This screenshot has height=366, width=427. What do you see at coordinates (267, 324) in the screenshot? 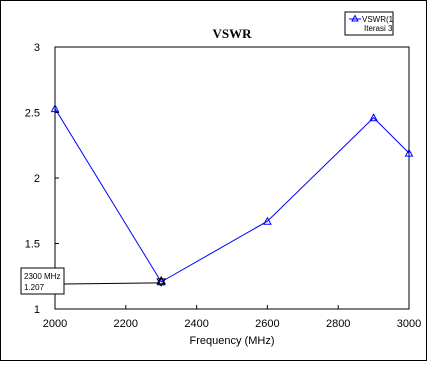
I see `x-tick-label: 2600` at bounding box center [267, 324].